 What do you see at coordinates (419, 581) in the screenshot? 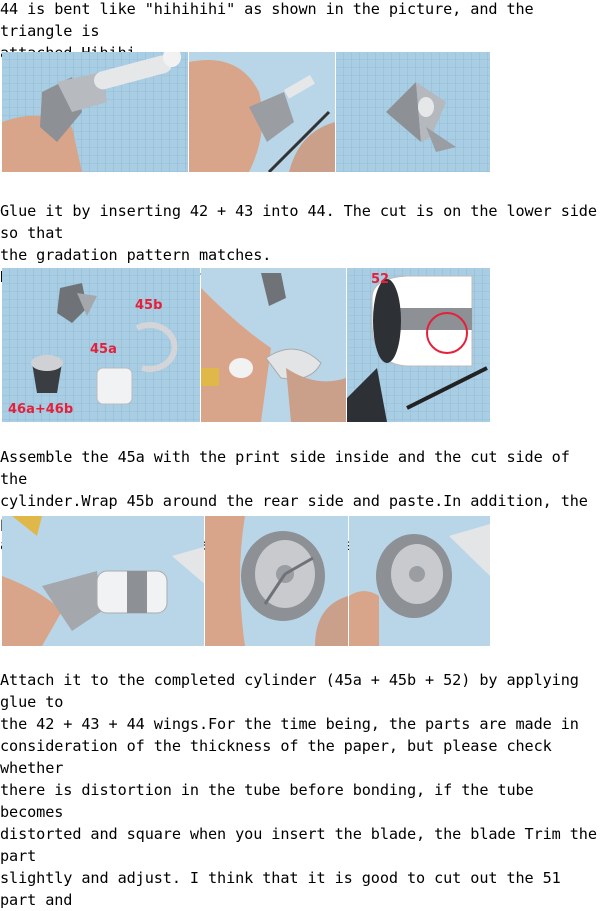
I see `photo-3c` at bounding box center [419, 581].